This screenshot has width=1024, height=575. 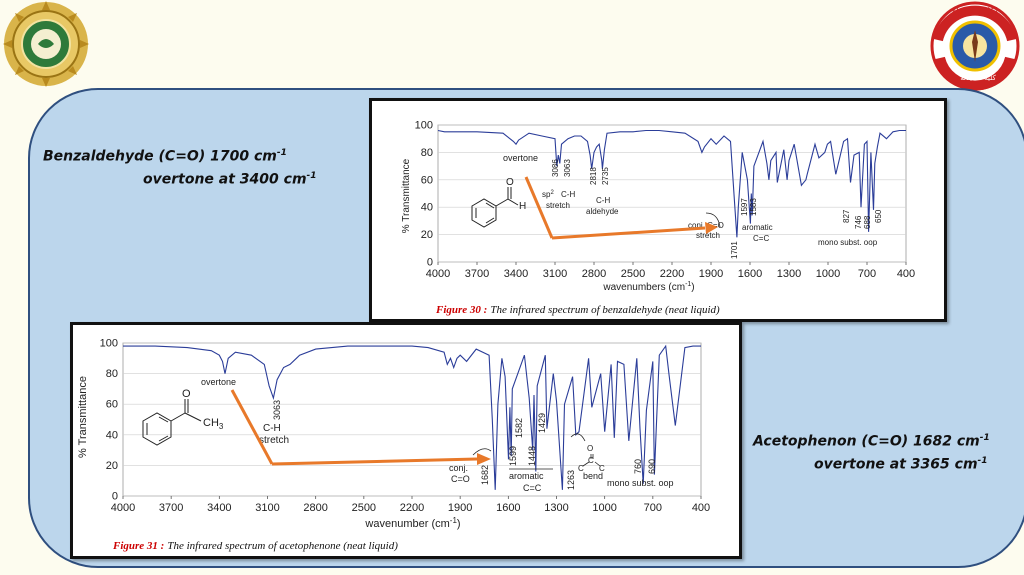 What do you see at coordinates (602, 468) in the screenshot?
I see `annot-bend-c2: C` at bounding box center [602, 468].